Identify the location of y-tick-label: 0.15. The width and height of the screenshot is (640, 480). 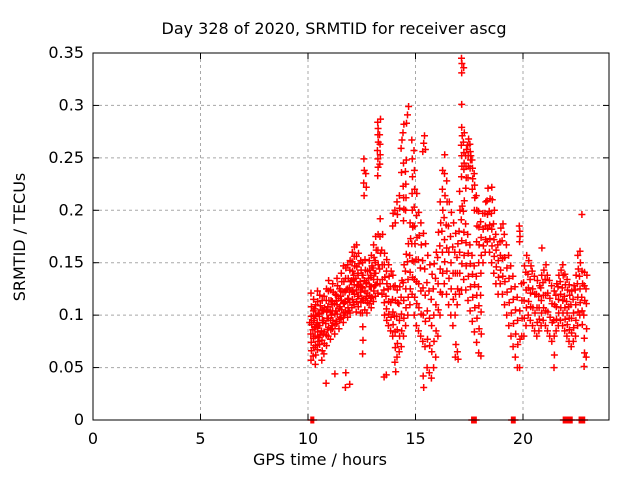
(66, 262).